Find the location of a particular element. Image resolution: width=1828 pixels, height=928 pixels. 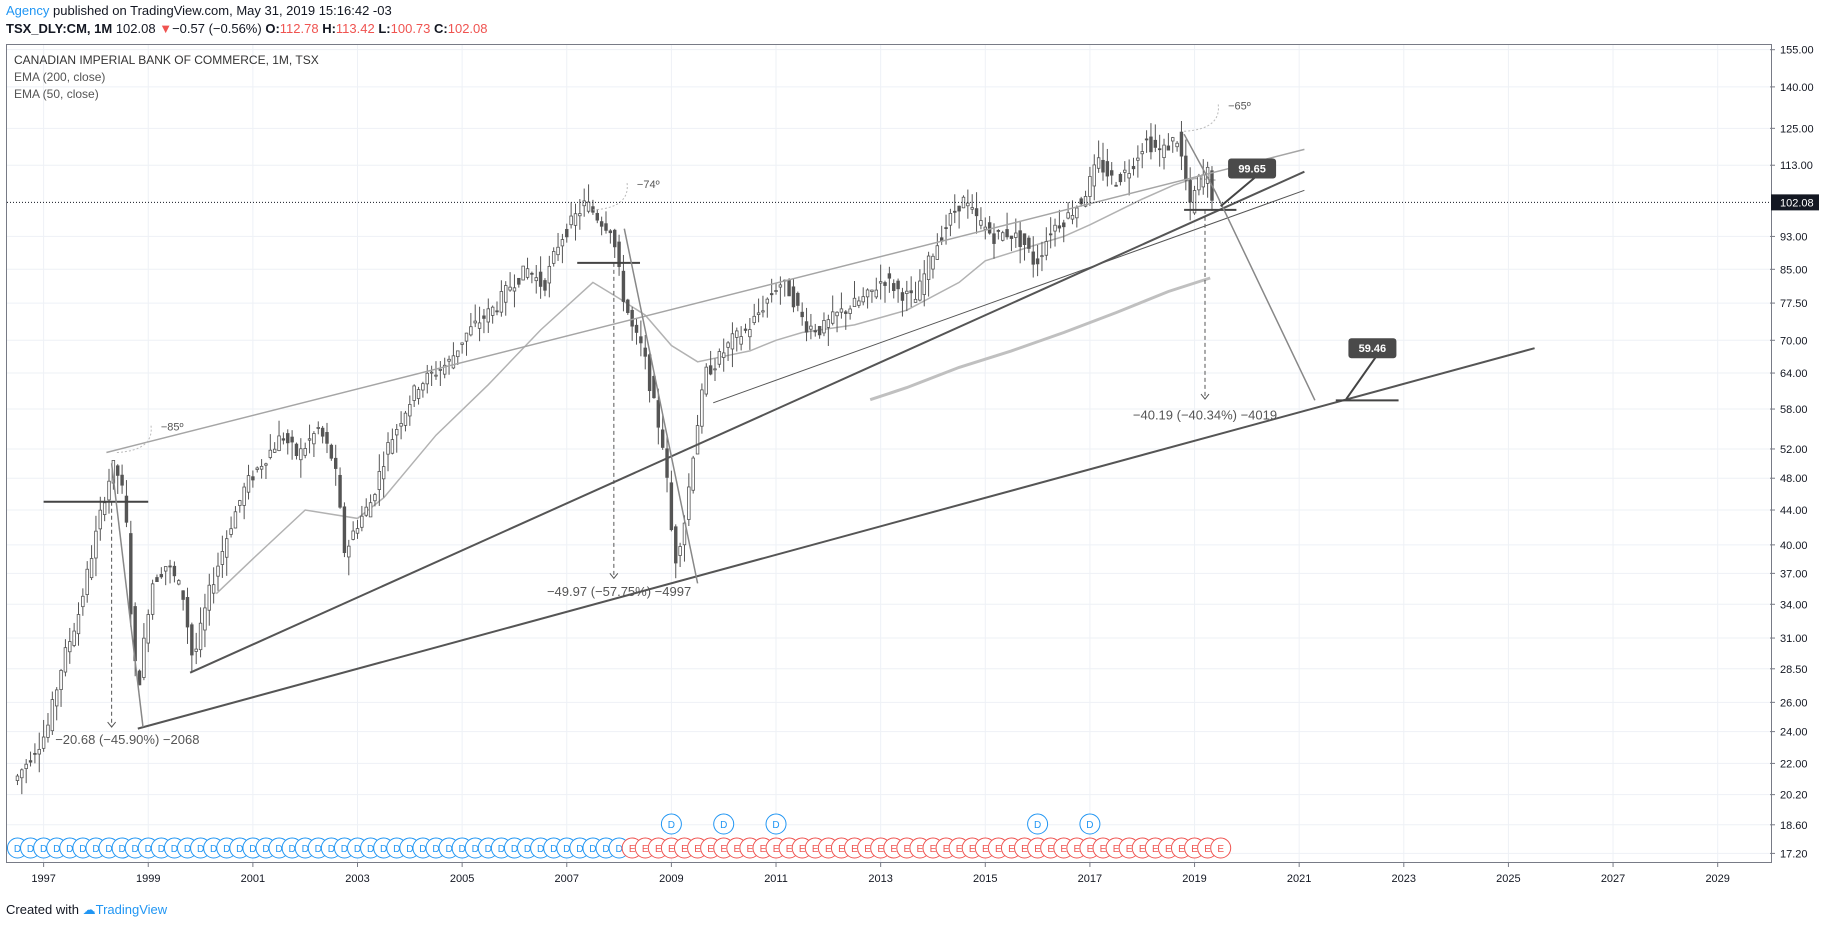

symbol-name: TSX_DLY:CM, 1M is located at coordinates (59, 28).